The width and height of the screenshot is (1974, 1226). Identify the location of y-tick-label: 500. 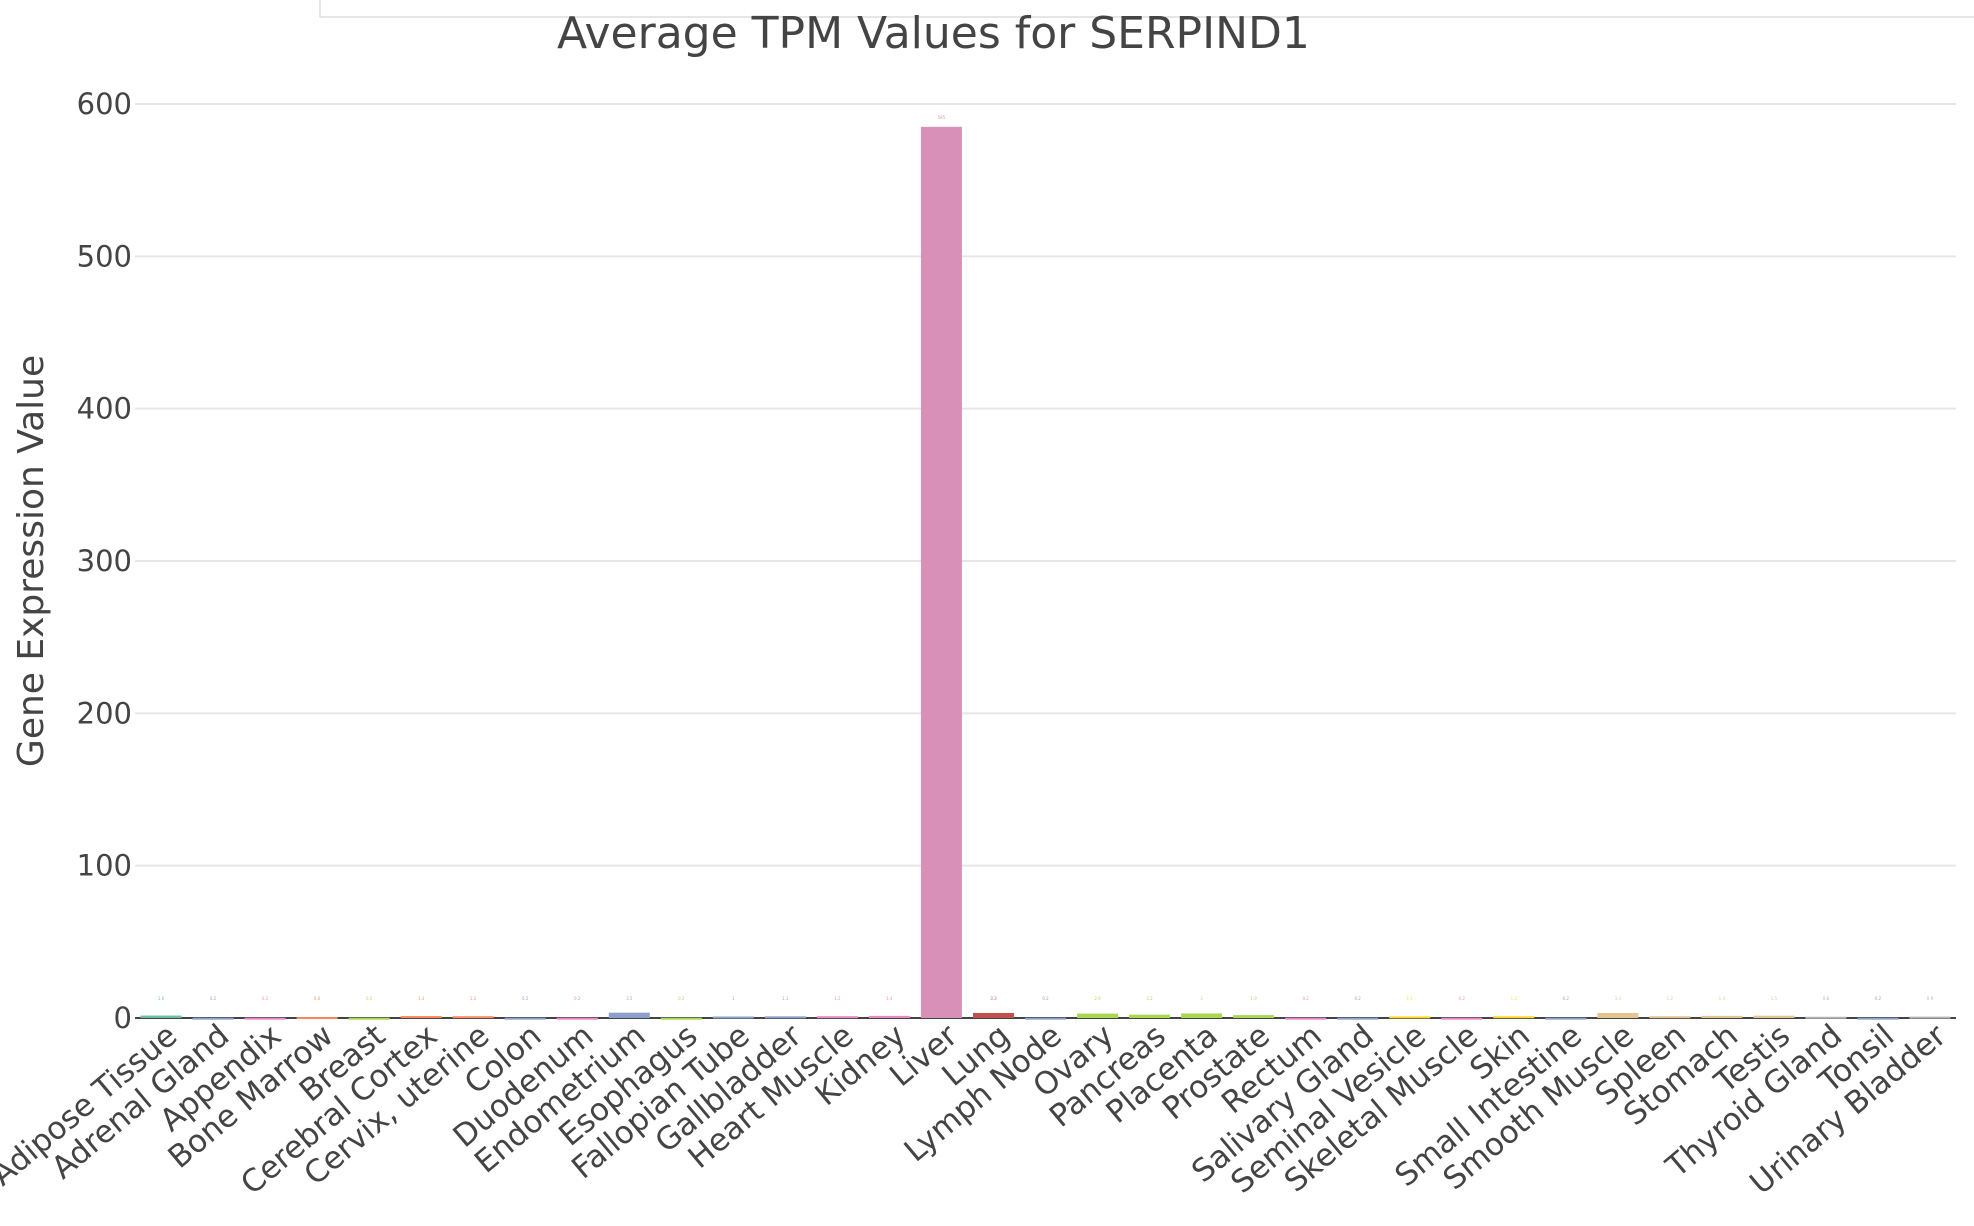
(104, 256).